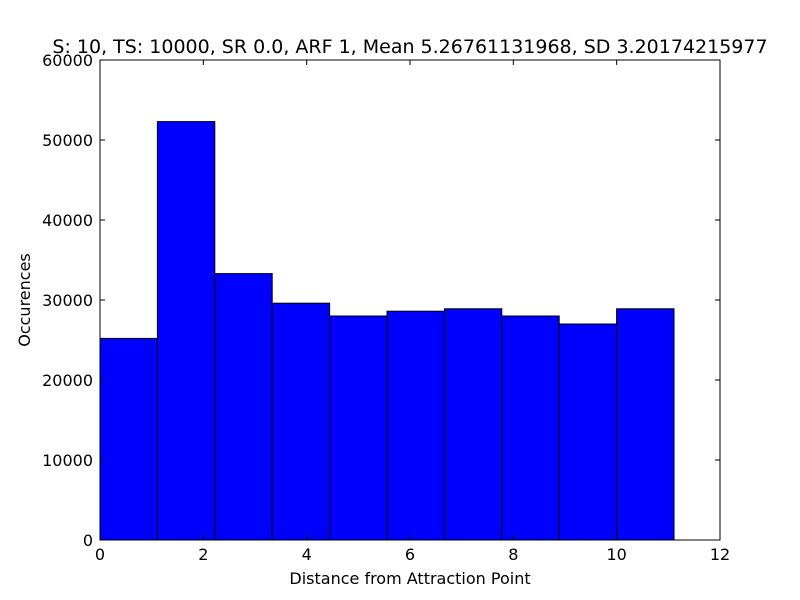  Describe the element at coordinates (410, 554) in the screenshot. I see `x-tick-label: 6` at that location.